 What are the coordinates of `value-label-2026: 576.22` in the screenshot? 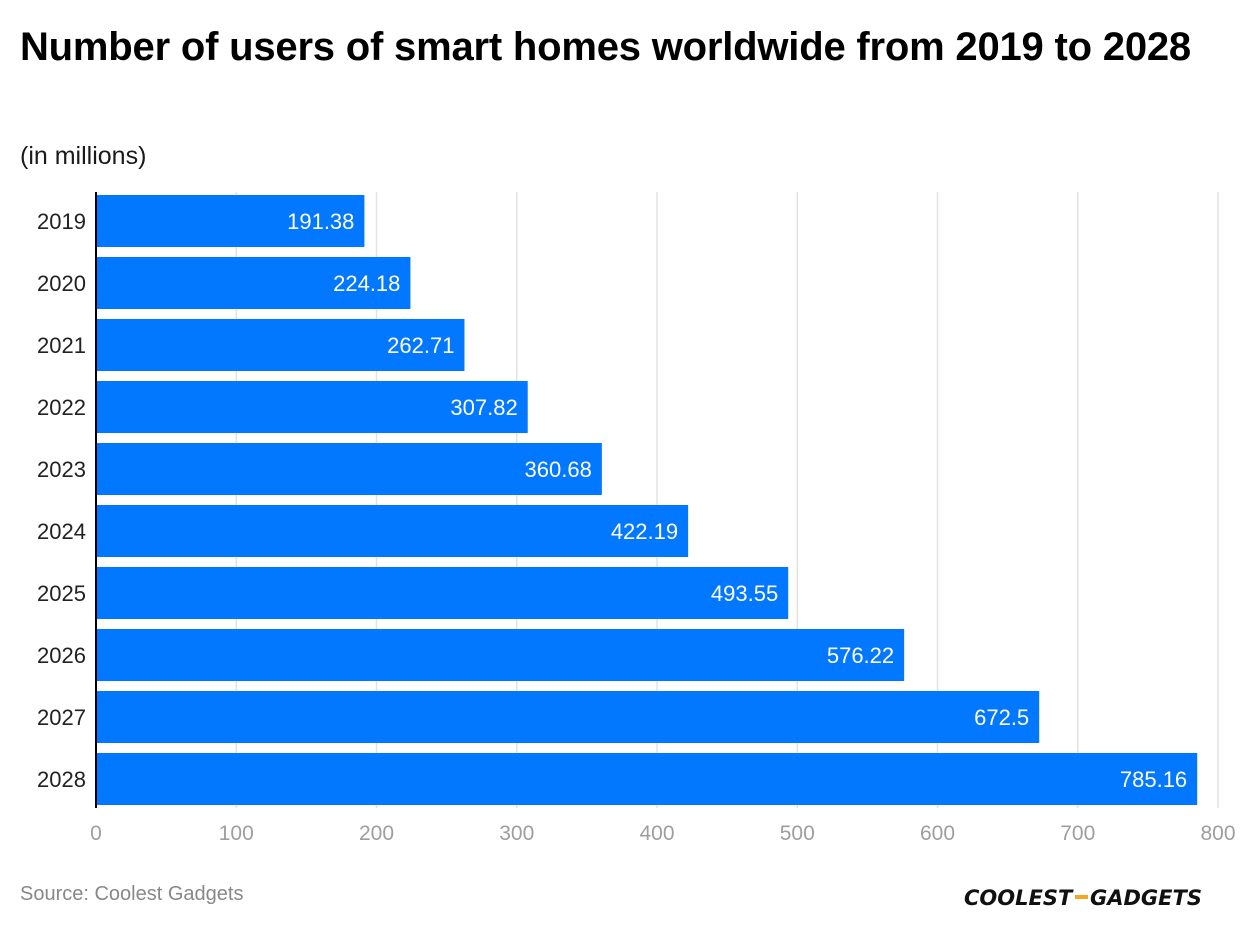 It's located at (860, 655).